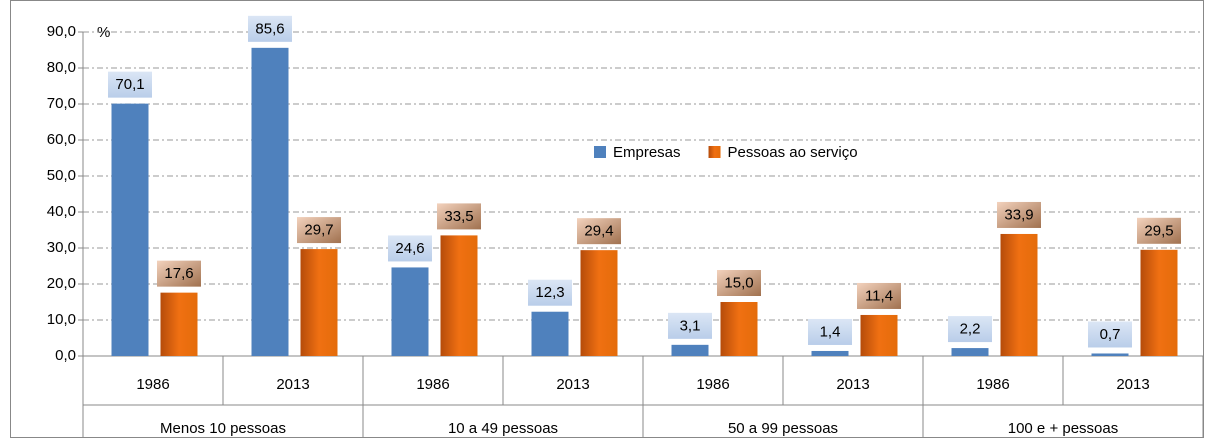 This screenshot has height=438, width=1205. I want to click on y-tick-label: 70,0, so click(61, 103).